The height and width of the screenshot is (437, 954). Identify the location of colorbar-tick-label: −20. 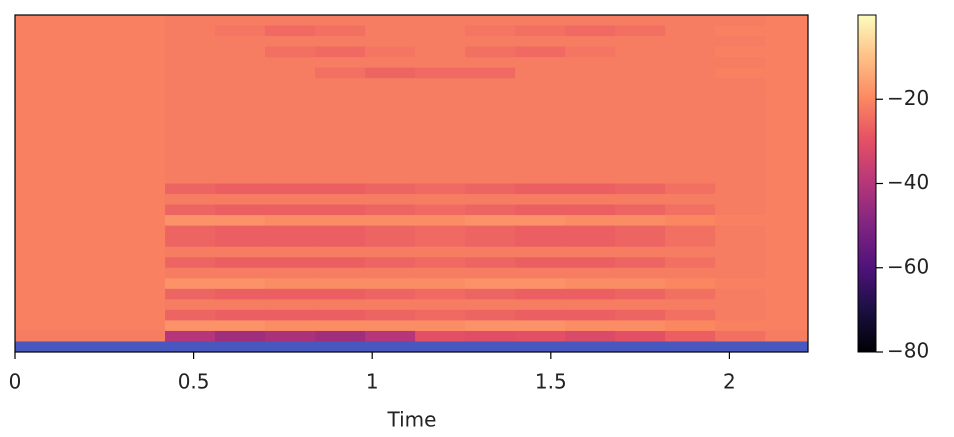
(908, 98).